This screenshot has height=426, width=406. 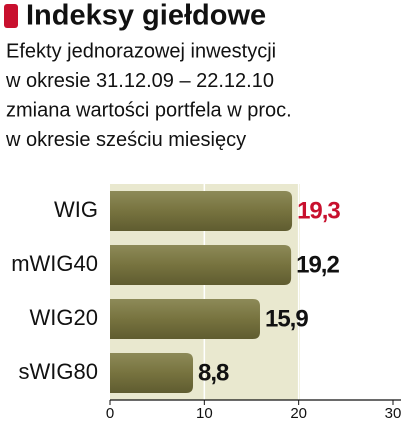 I want to click on subtitle: w okresie sześciu miesięcy, so click(x=125, y=140).